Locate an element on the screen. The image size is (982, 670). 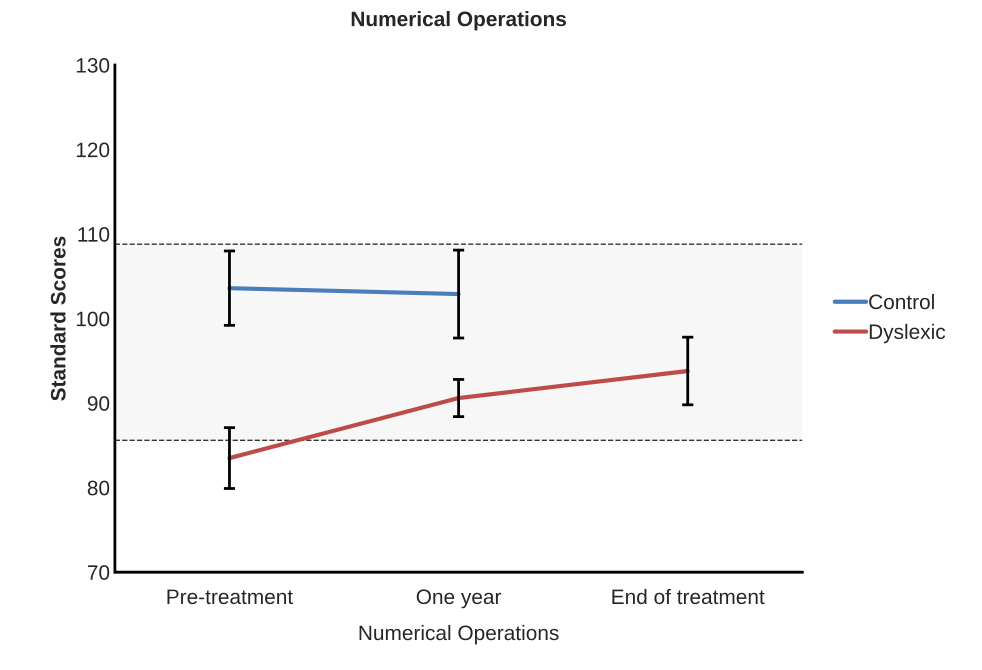
y-tick-label: 130 is located at coordinates (93, 65).